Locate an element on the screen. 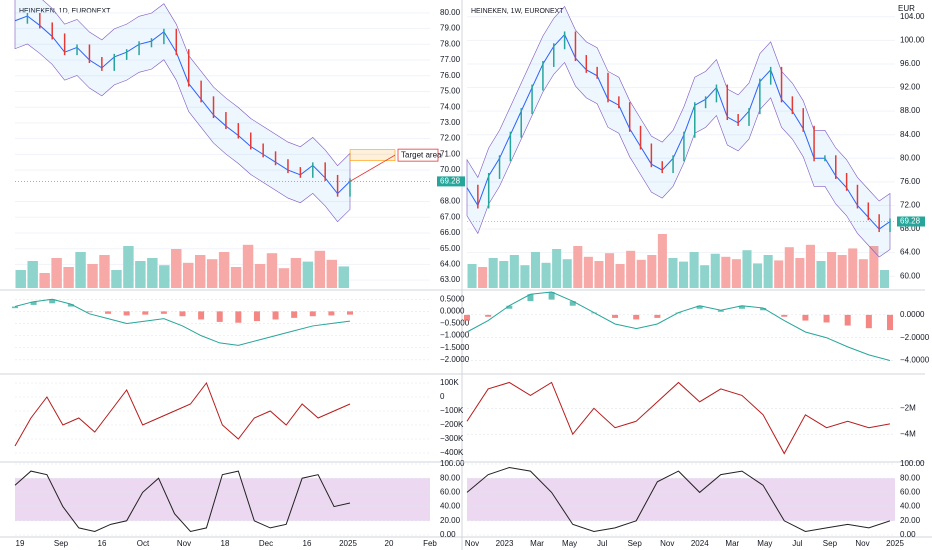 The height and width of the screenshot is (550, 932). panel-tick-label: −2.0000 is located at coordinates (455, 359).